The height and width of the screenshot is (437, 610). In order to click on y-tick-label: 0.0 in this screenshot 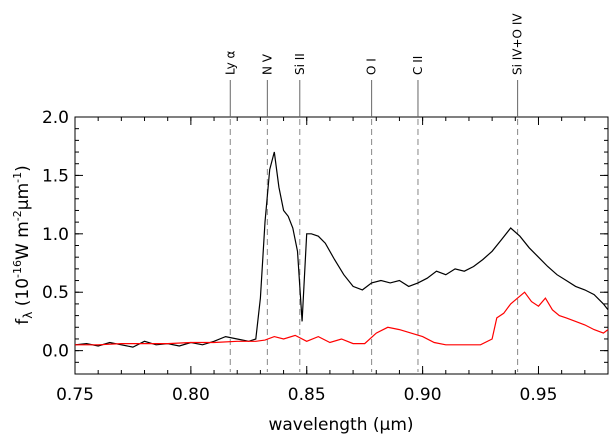, I will do `click(55, 352)`.